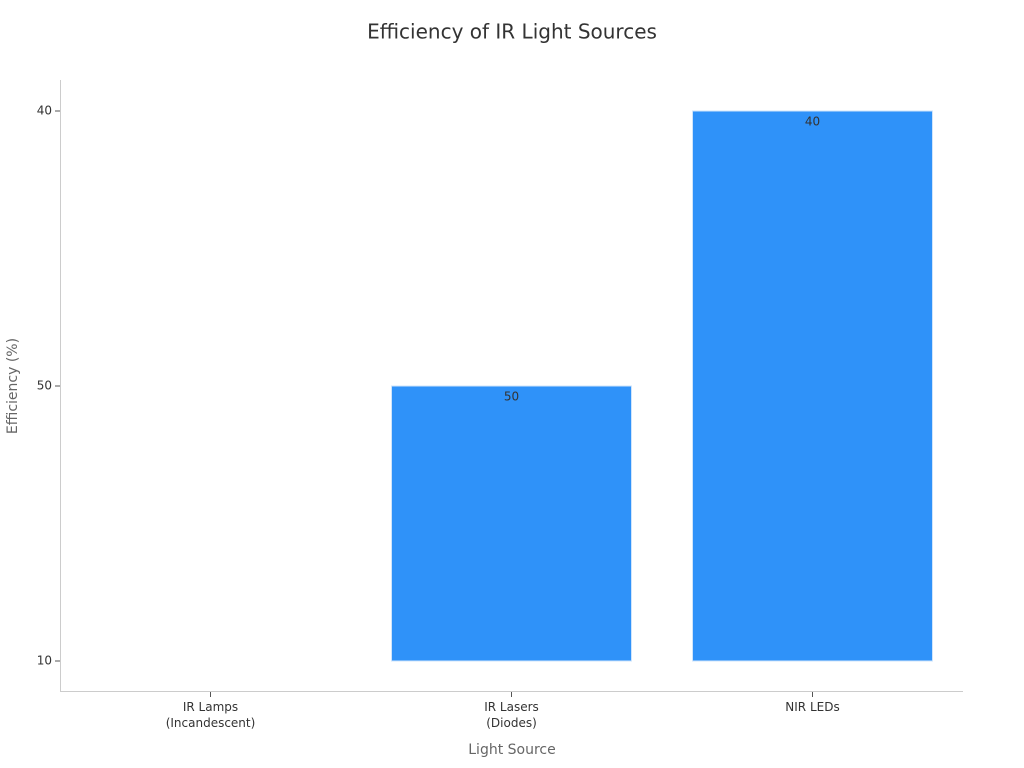 Image resolution: width=1024 pixels, height=768 pixels. Describe the element at coordinates (512, 32) in the screenshot. I see `chart-title: Efficiency of IR Light Sources` at that location.